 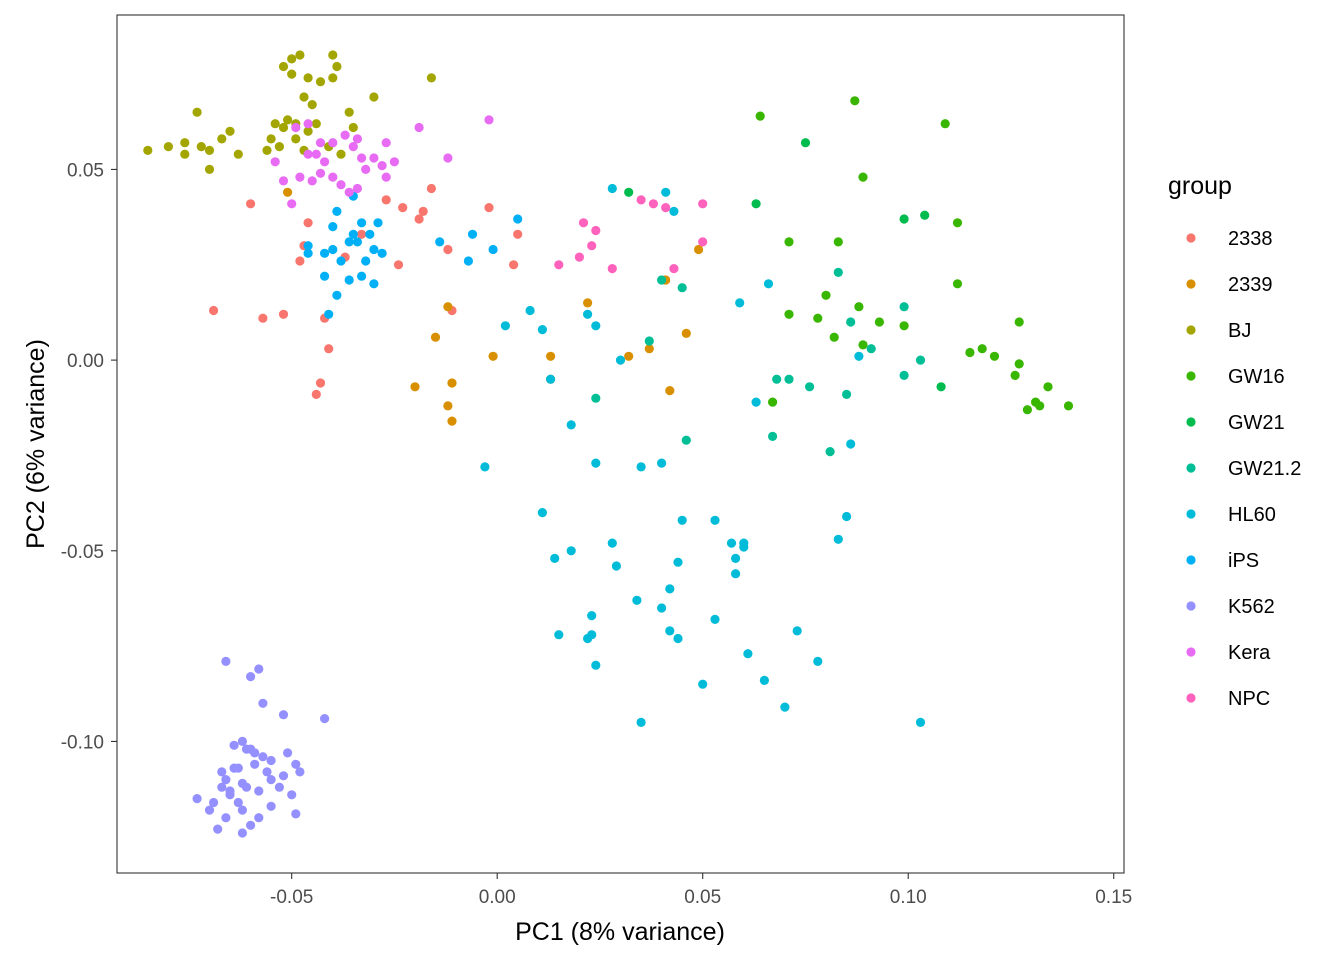 I want to click on legend-key-GW16, so click(x=1191, y=376).